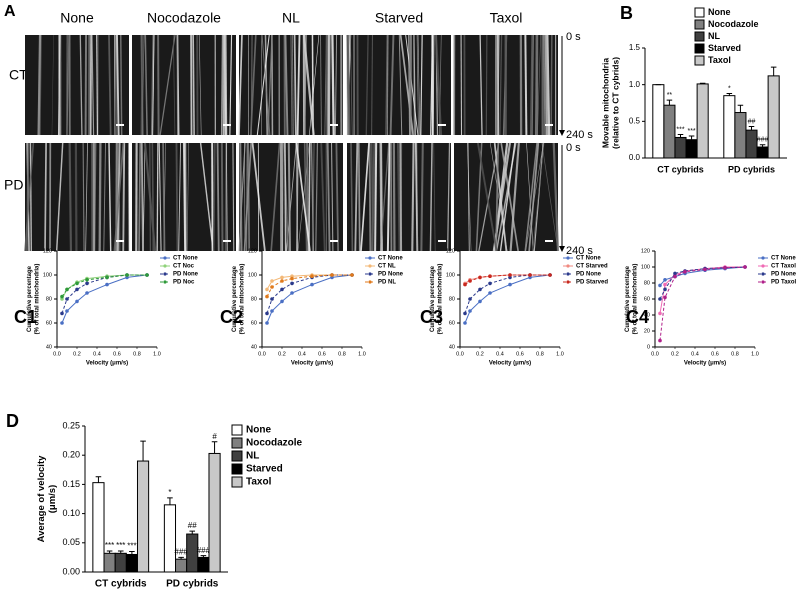 This screenshot has height=589, width=798. What do you see at coordinates (592, 267) in the screenshot?
I see `legend-label: CT Starved` at bounding box center [592, 267].